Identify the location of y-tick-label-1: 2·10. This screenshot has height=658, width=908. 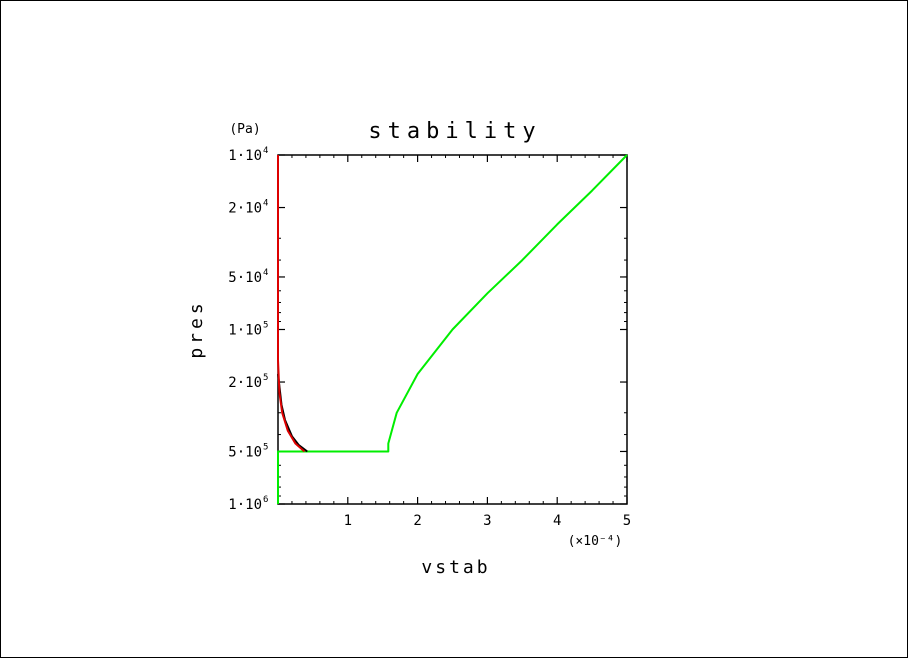
(245, 209).